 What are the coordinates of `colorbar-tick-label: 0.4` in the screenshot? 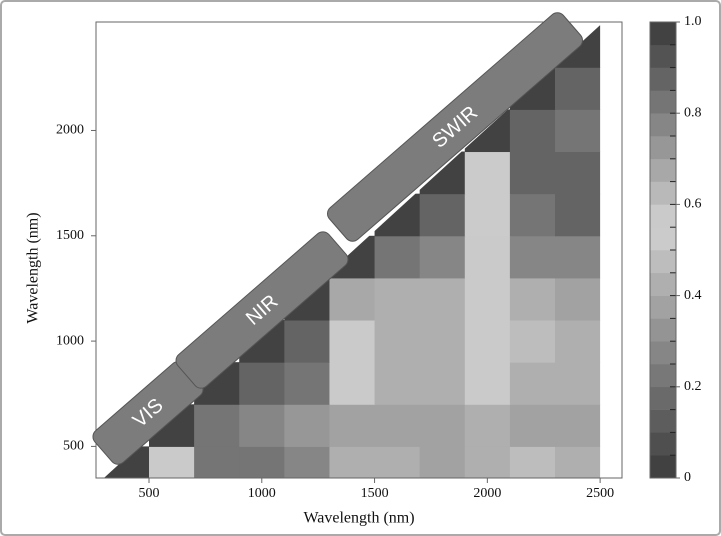 It's located at (693, 295).